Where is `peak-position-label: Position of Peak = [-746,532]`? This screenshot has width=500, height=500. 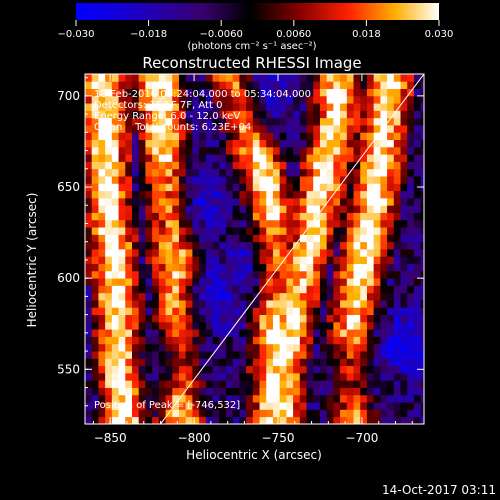
peak-position-label: Position of Peak = [-746,532] is located at coordinates (167, 405).